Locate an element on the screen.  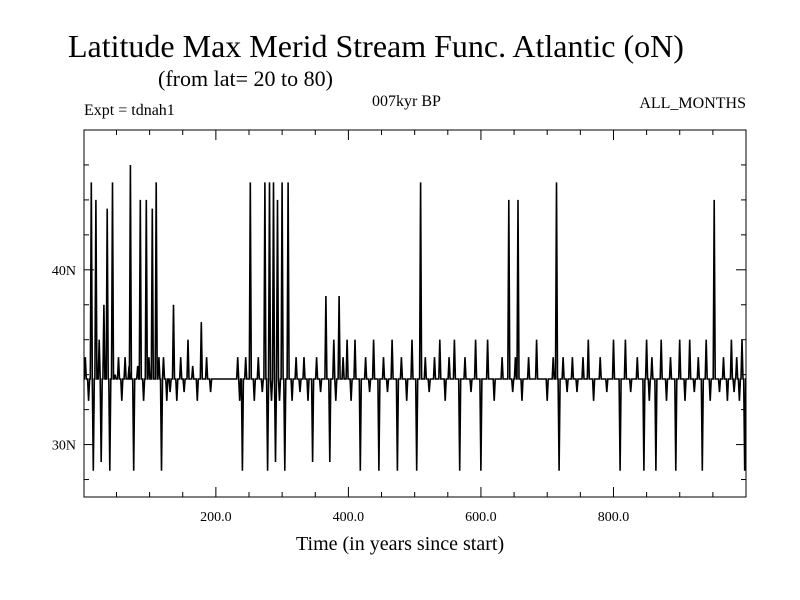
x-tick-label: 600.0 is located at coordinates (481, 517).